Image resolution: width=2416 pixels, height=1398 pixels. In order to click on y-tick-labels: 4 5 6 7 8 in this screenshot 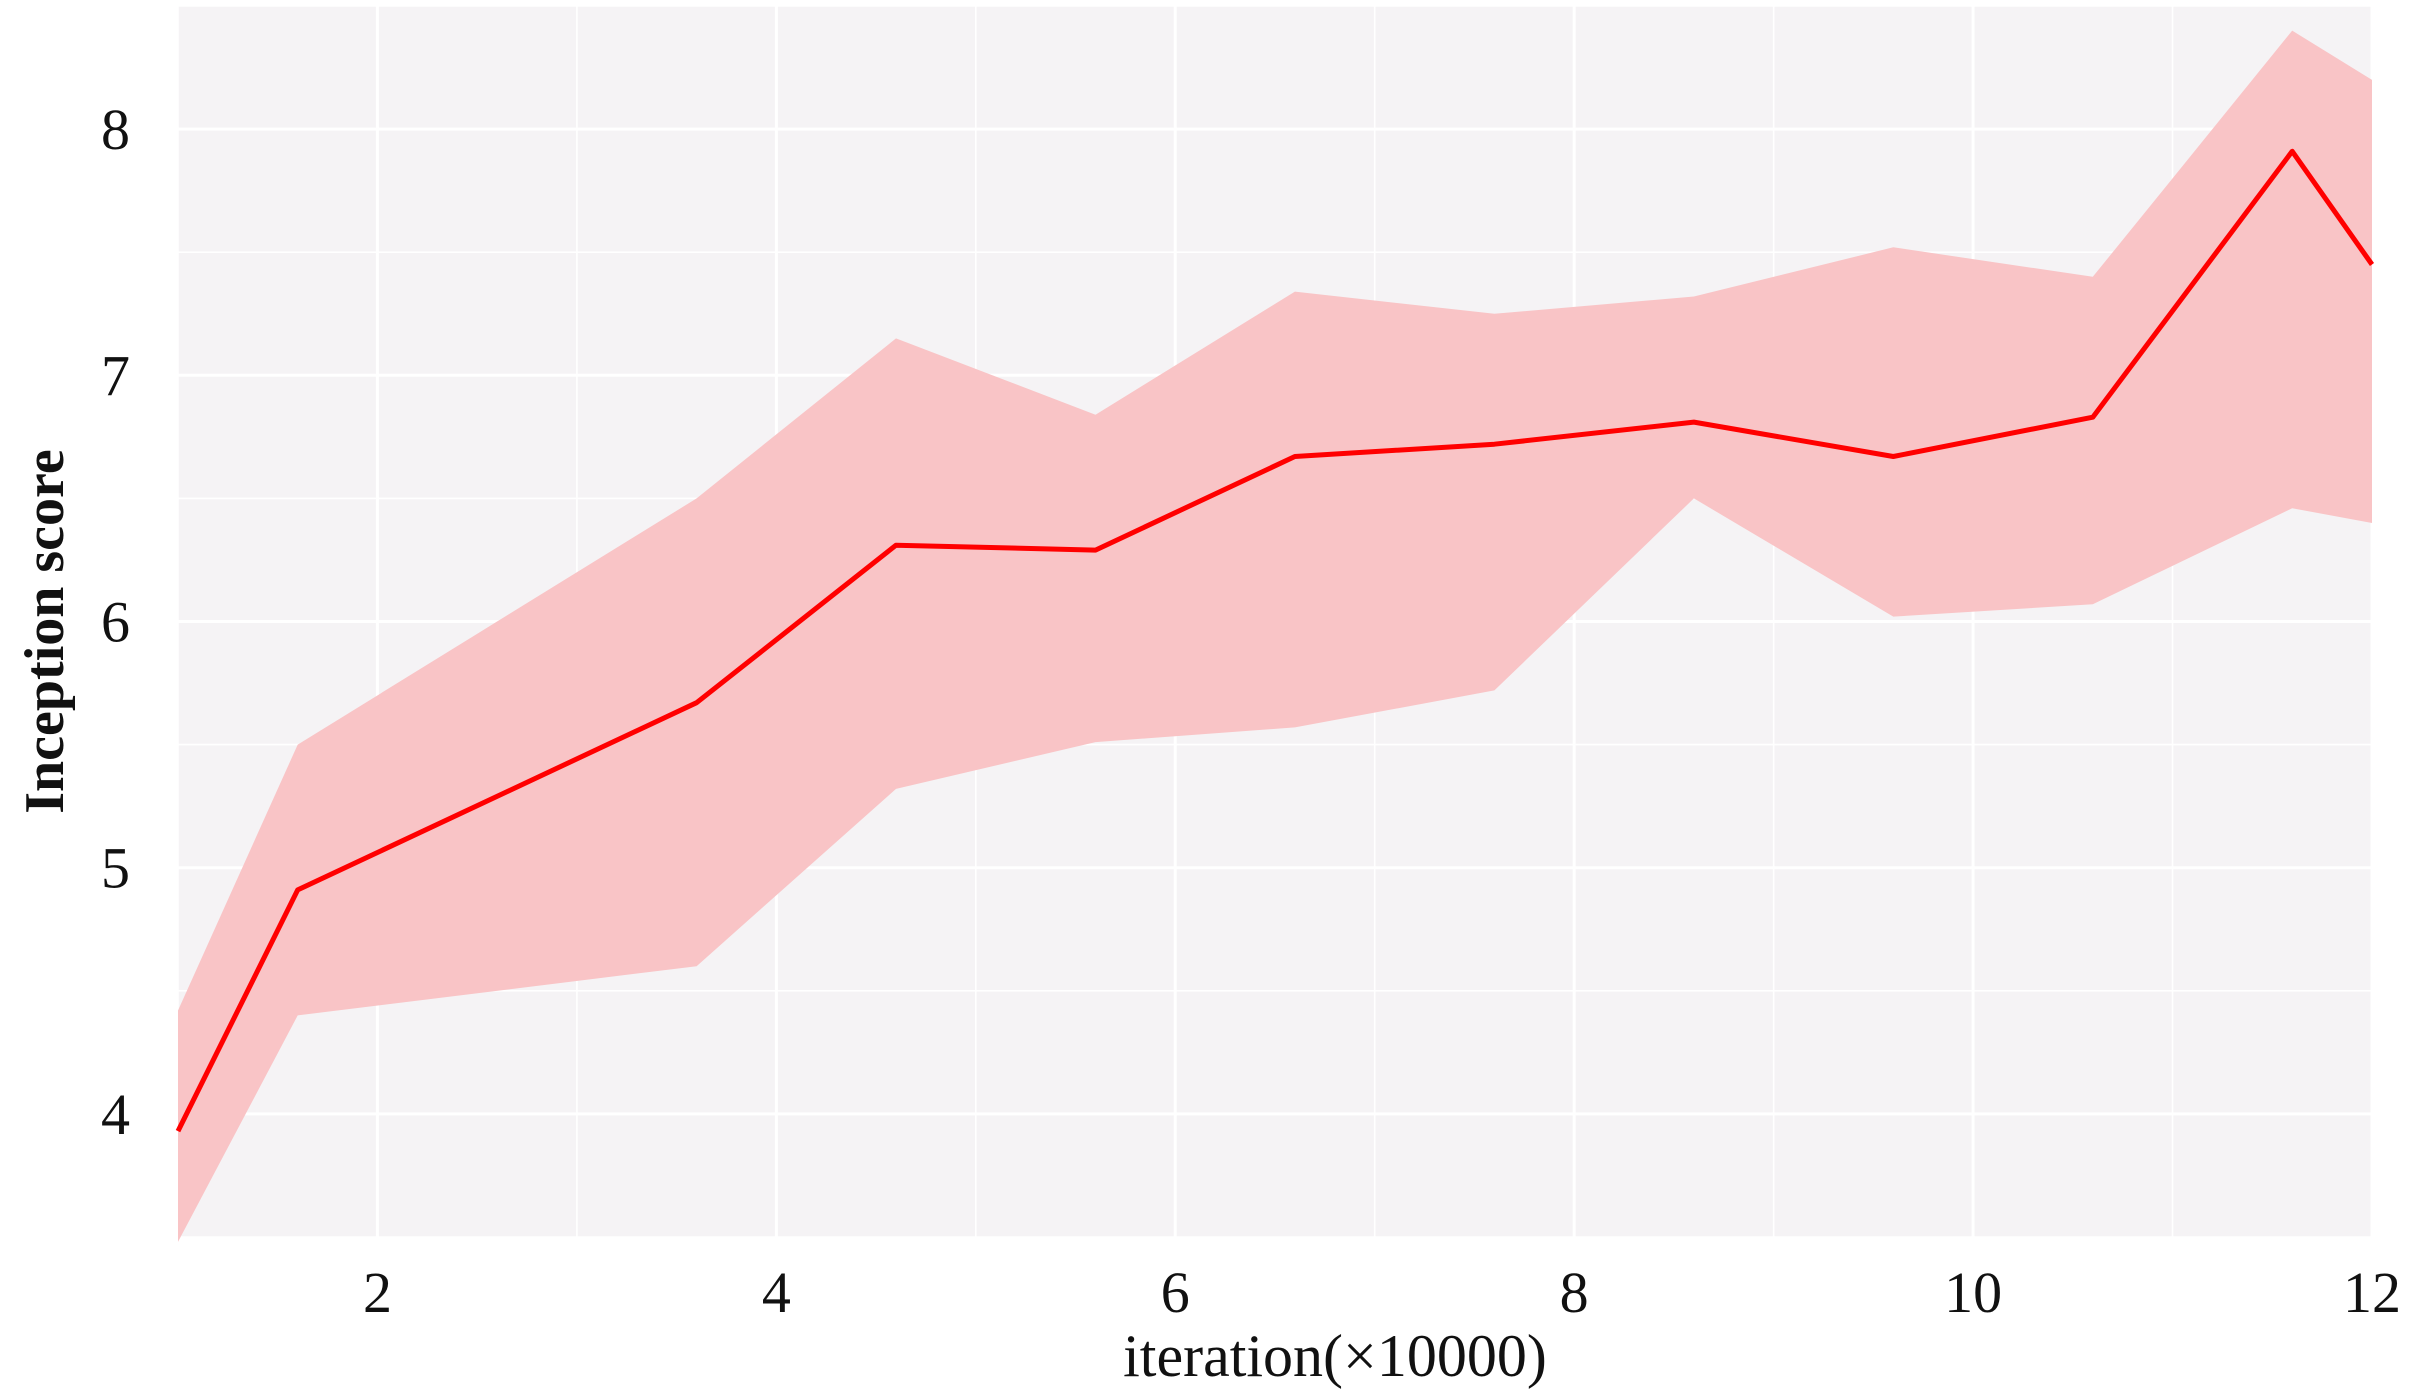, I will do `click(115, 622)`.